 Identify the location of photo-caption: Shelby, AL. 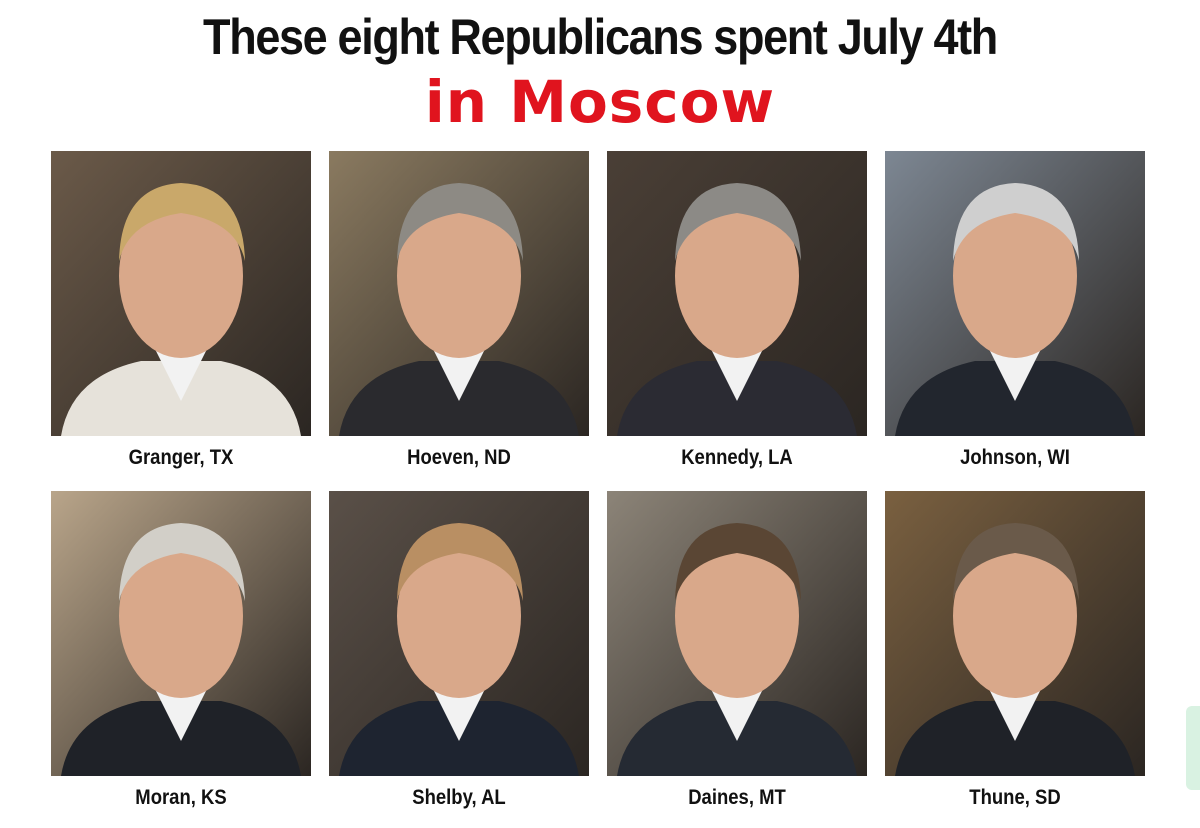
(459, 797).